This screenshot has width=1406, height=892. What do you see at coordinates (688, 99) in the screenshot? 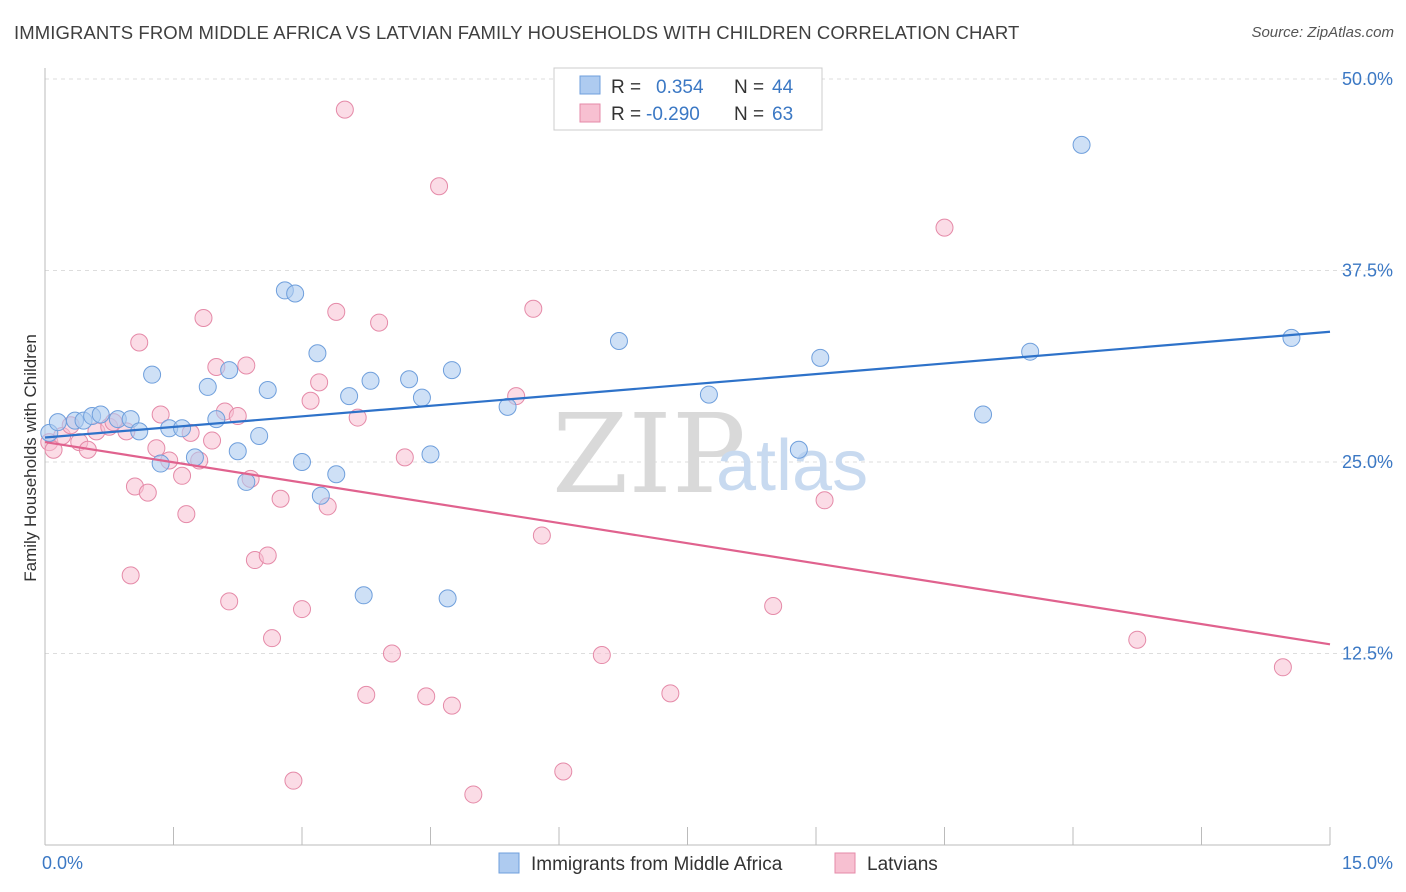
I see `correlation-legend: R = 0.354 N = 44 R = -0.290 N = 63` at bounding box center [688, 99].